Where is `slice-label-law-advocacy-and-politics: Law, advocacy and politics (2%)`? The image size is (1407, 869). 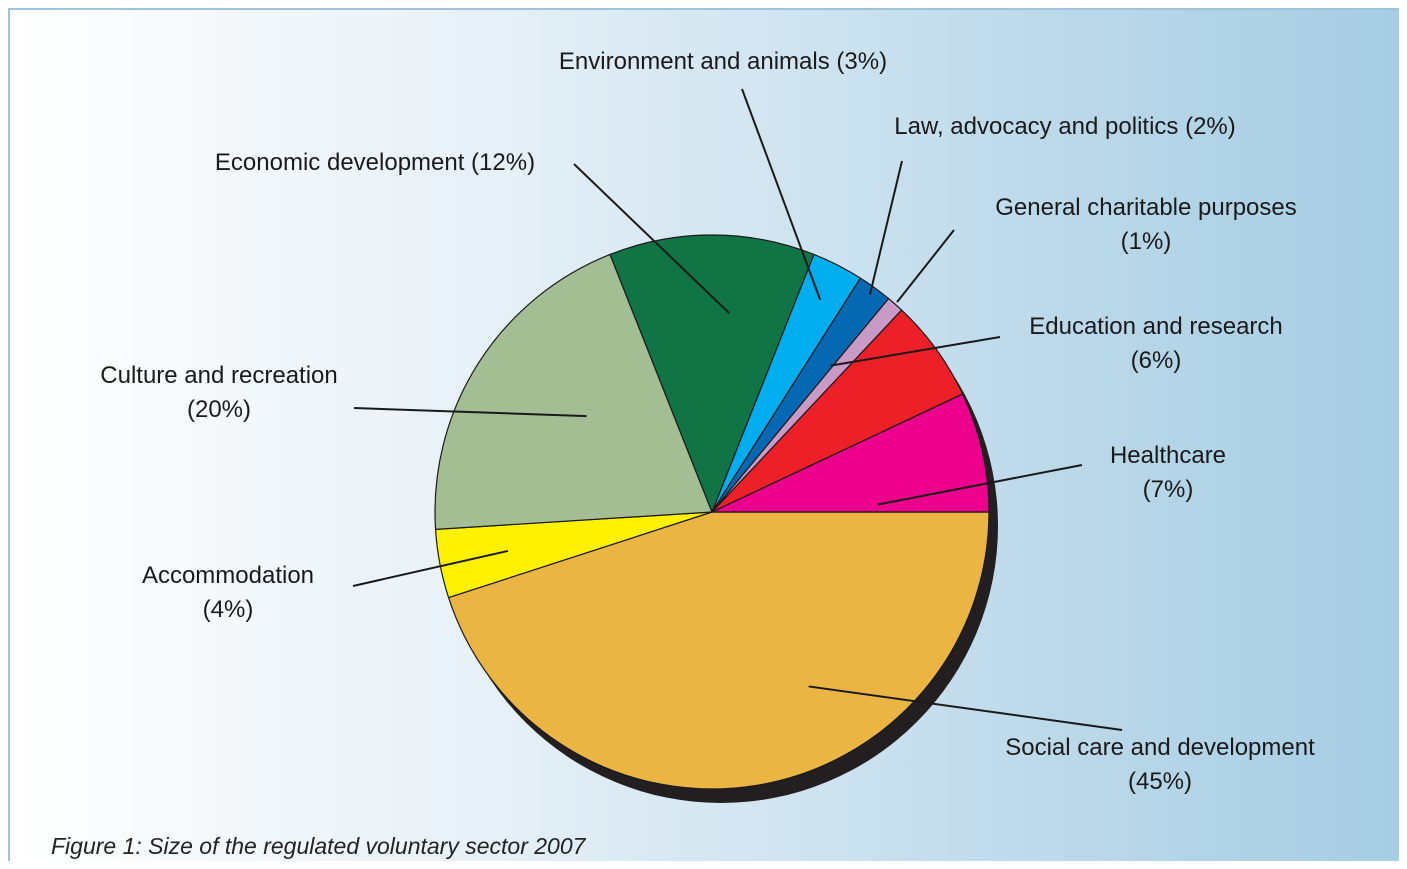
slice-label-law-advocacy-and-politics: Law, advocacy and politics (2%) is located at coordinates (1065, 126).